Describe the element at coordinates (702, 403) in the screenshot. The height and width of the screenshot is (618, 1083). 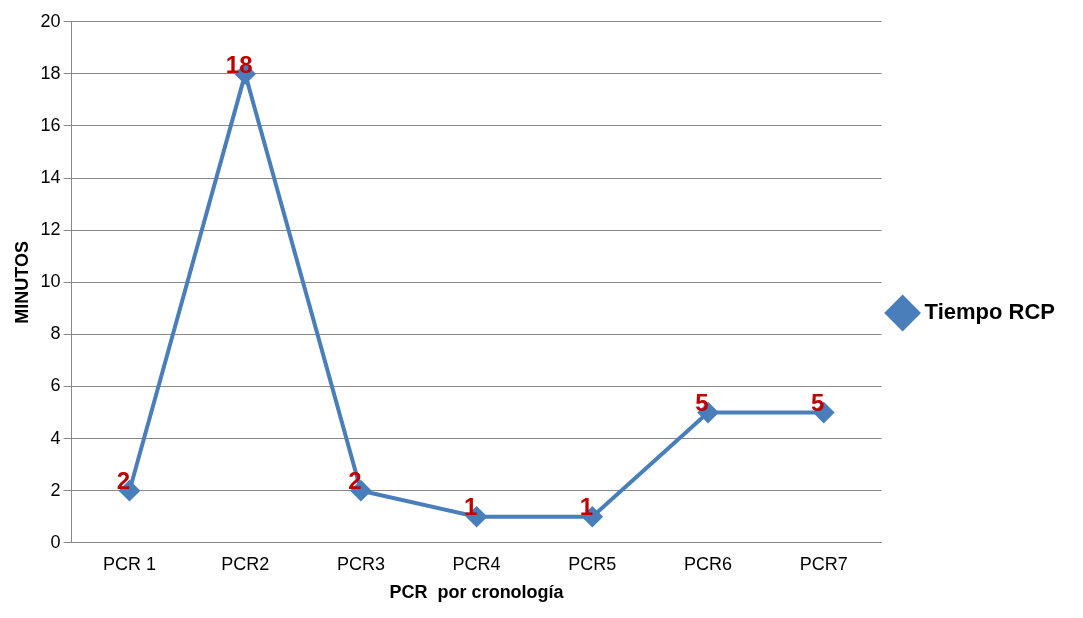
I see `data-label: 5` at that location.